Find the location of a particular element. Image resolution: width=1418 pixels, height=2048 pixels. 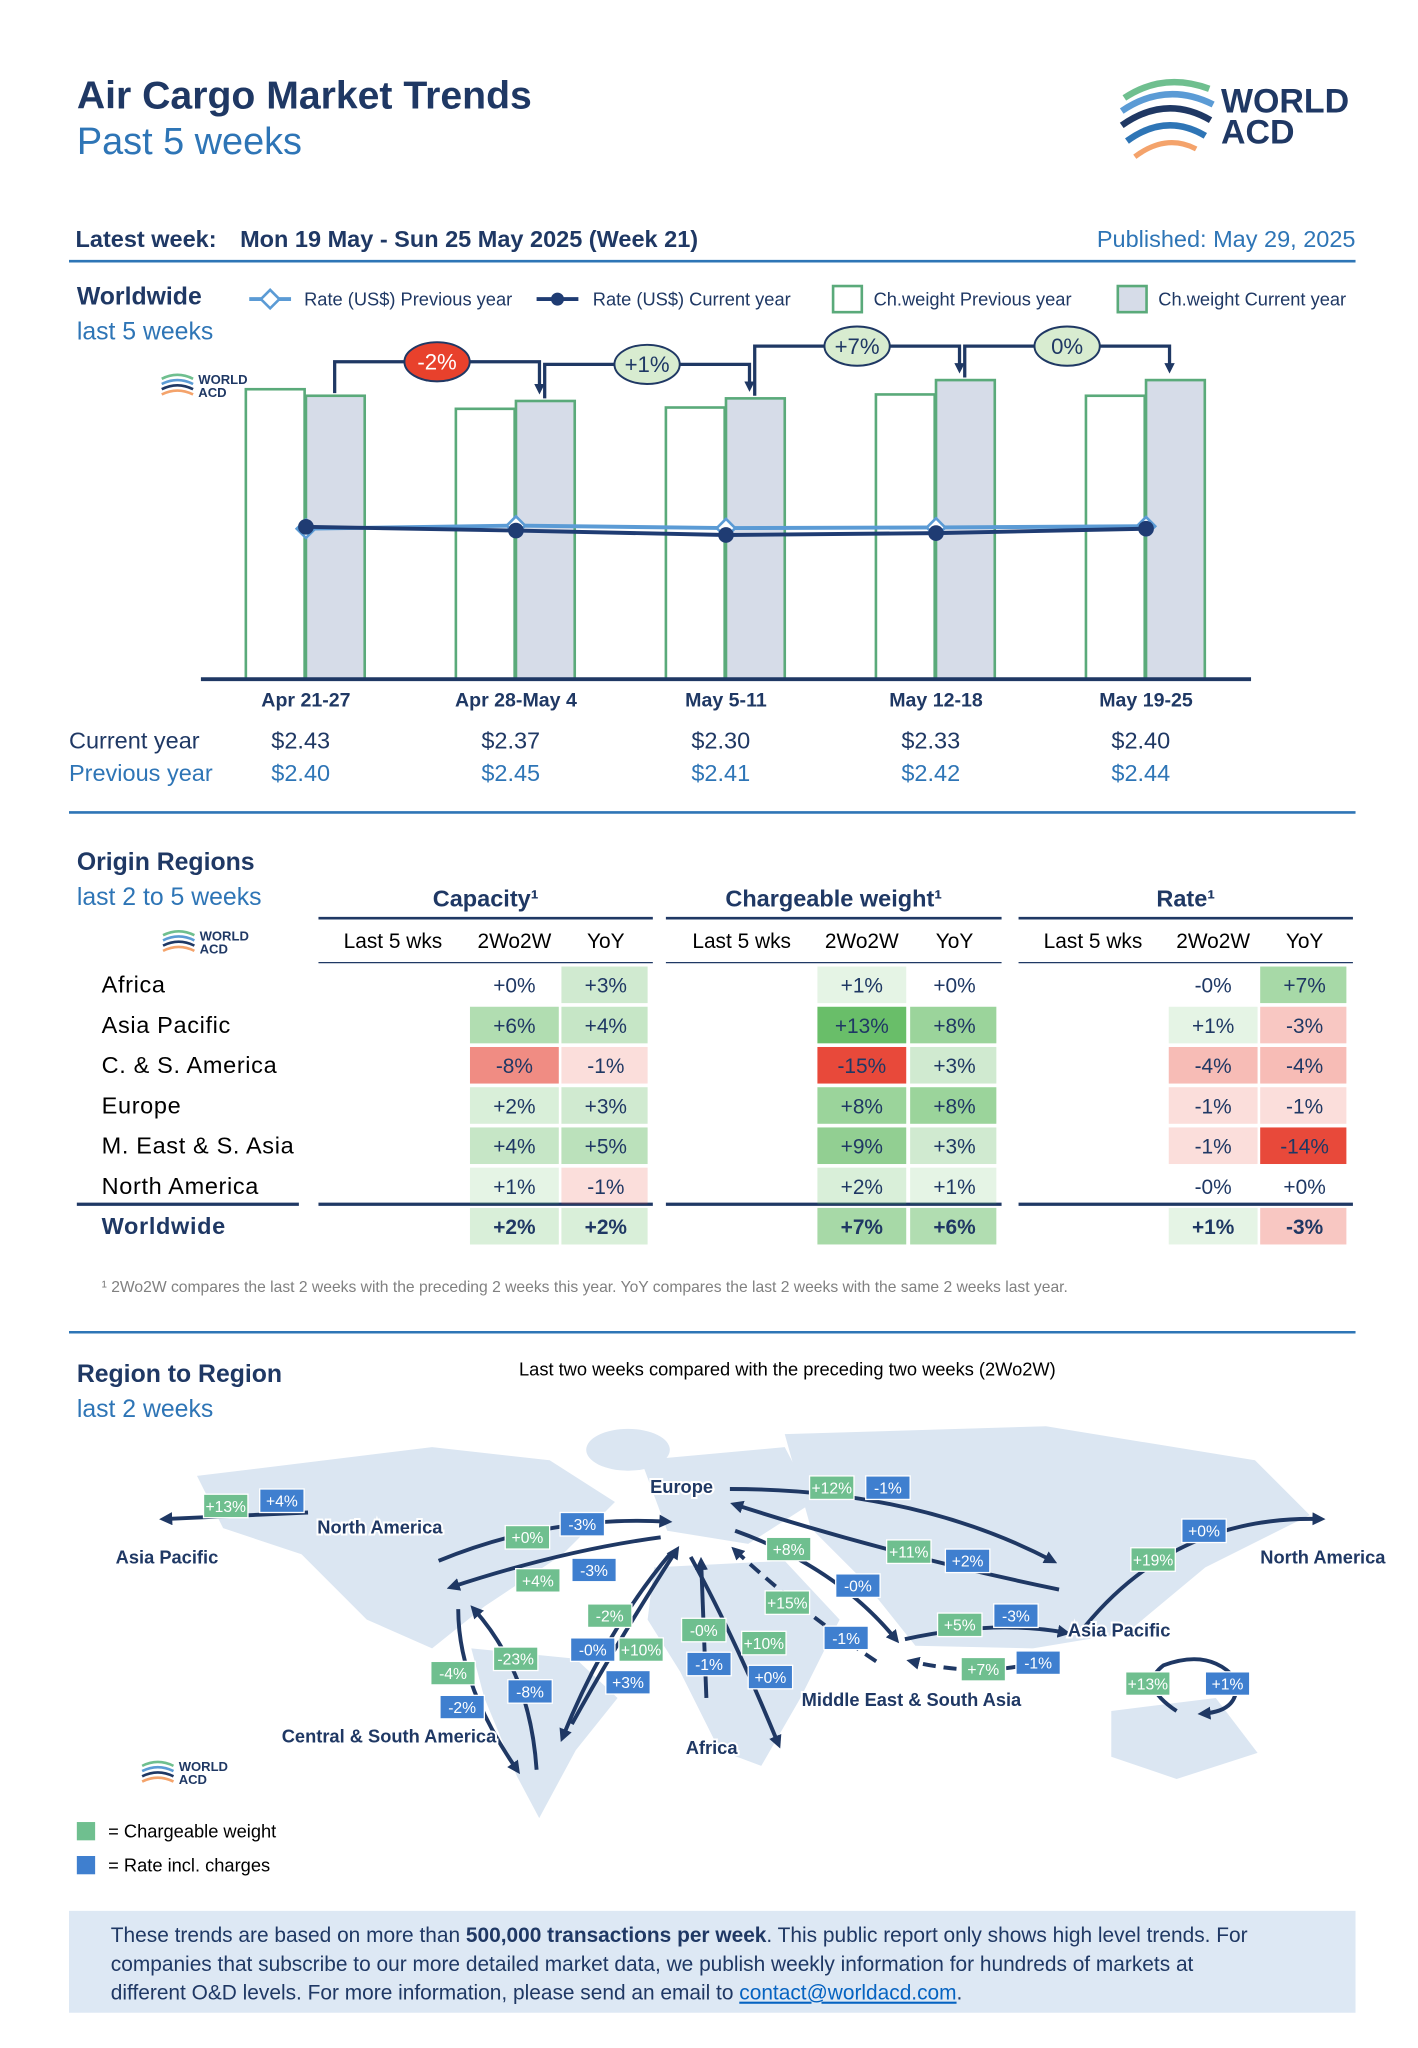

cell-value: +2% is located at coordinates (514, 1106).